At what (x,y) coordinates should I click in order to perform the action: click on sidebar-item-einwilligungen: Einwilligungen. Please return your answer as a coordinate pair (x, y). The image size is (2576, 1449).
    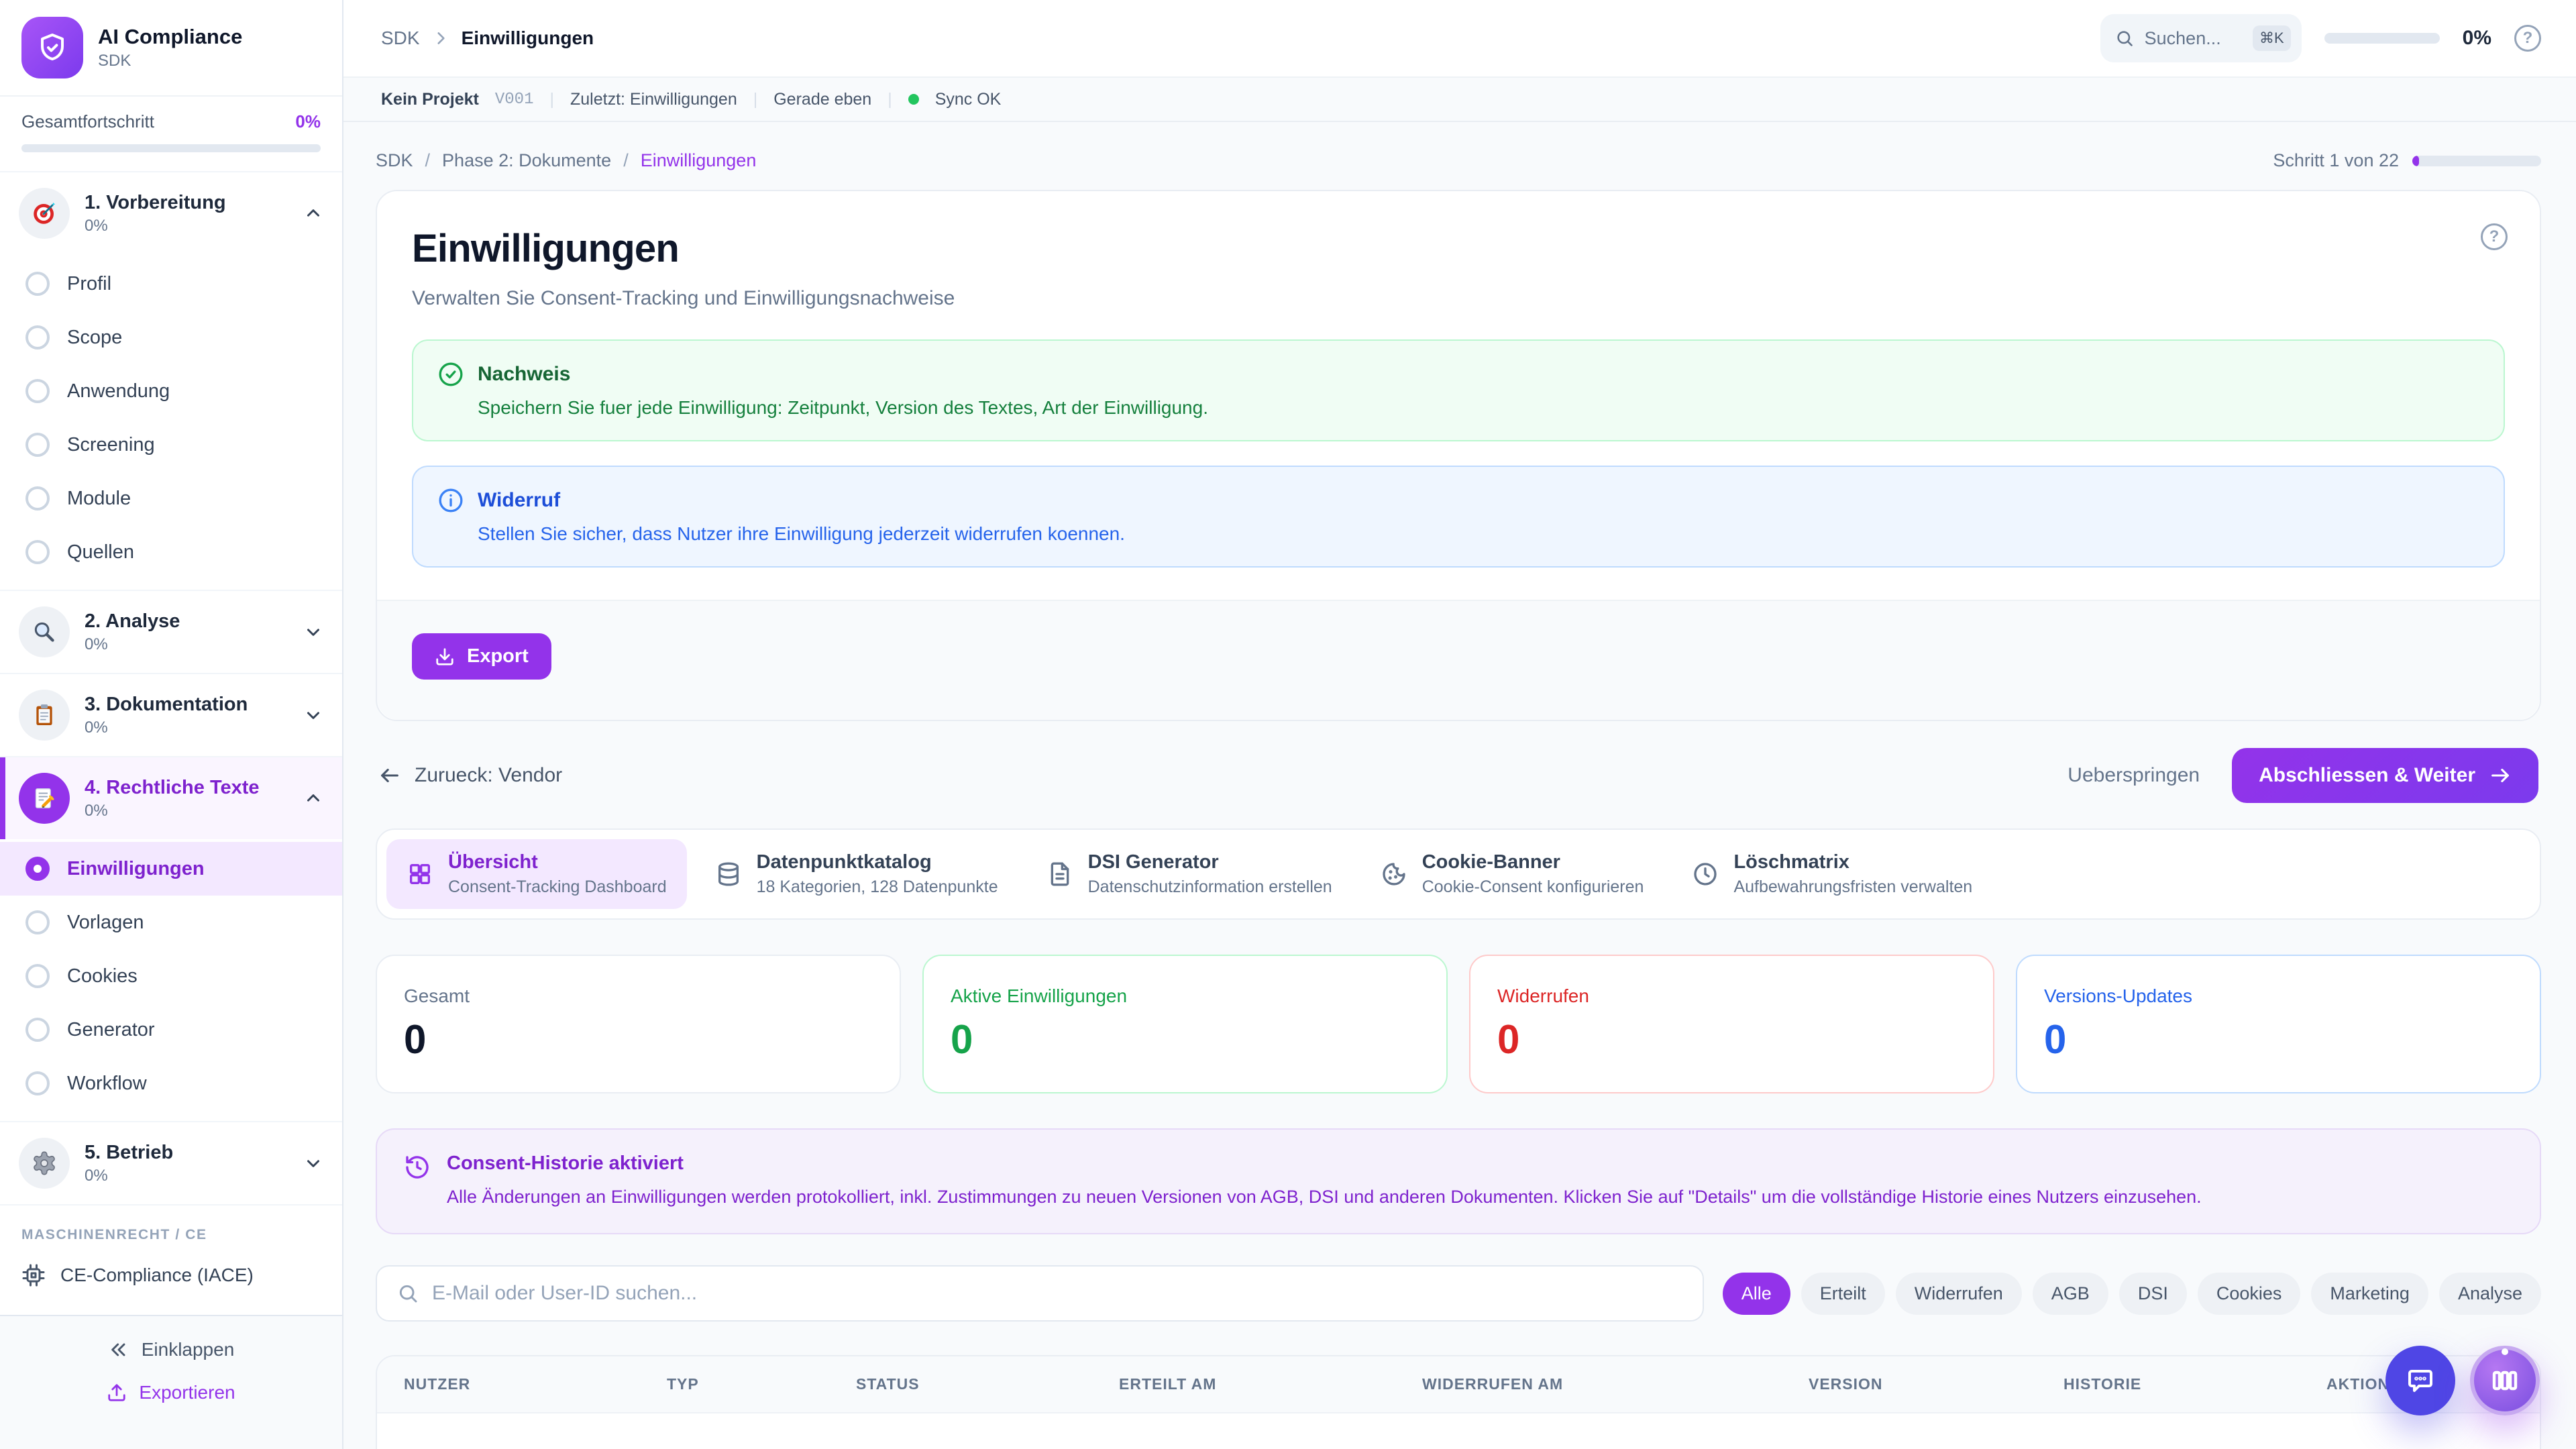
    Looking at the image, I should click on (171, 869).